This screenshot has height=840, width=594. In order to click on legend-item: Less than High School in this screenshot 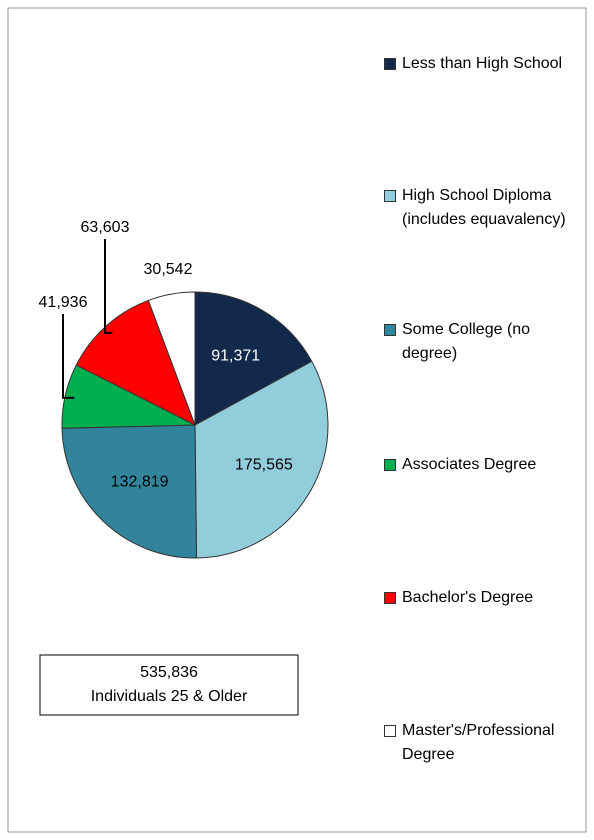, I will do `click(479, 64)`.